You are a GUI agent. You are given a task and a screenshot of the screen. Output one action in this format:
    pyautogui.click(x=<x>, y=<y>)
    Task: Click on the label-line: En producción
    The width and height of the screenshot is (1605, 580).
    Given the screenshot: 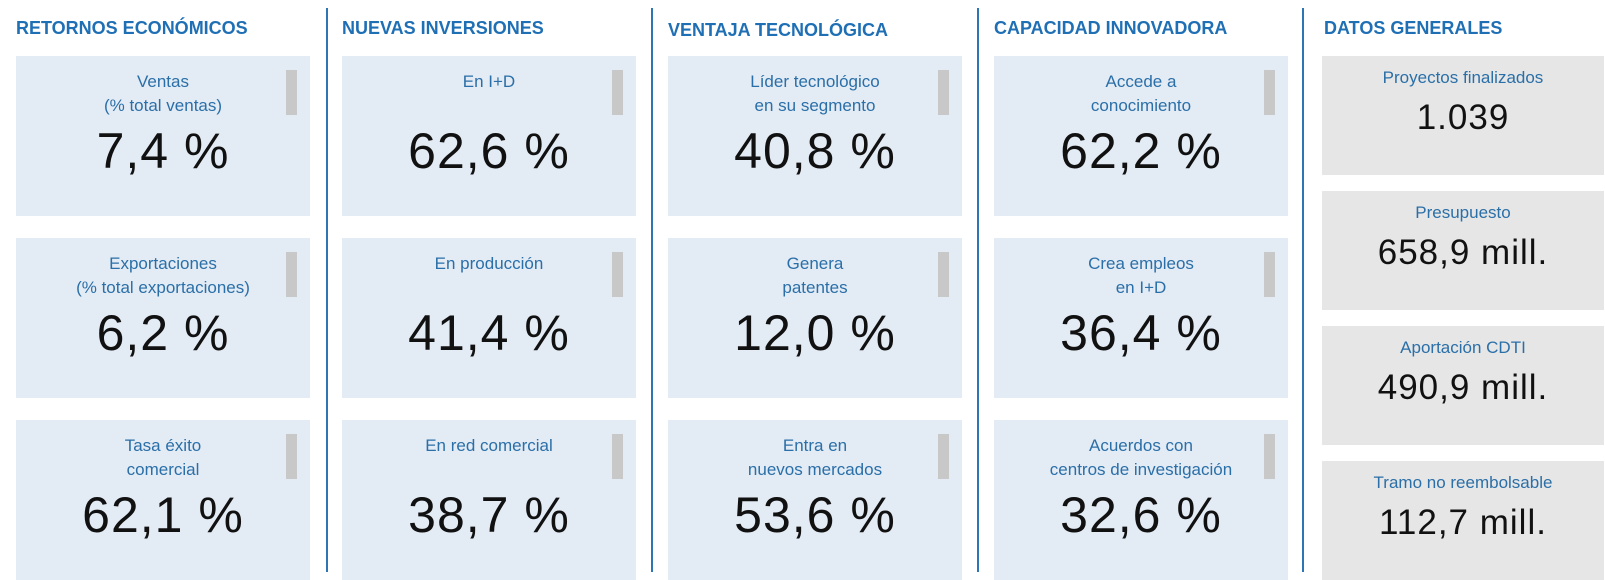 What is the action you would take?
    pyautogui.click(x=489, y=263)
    